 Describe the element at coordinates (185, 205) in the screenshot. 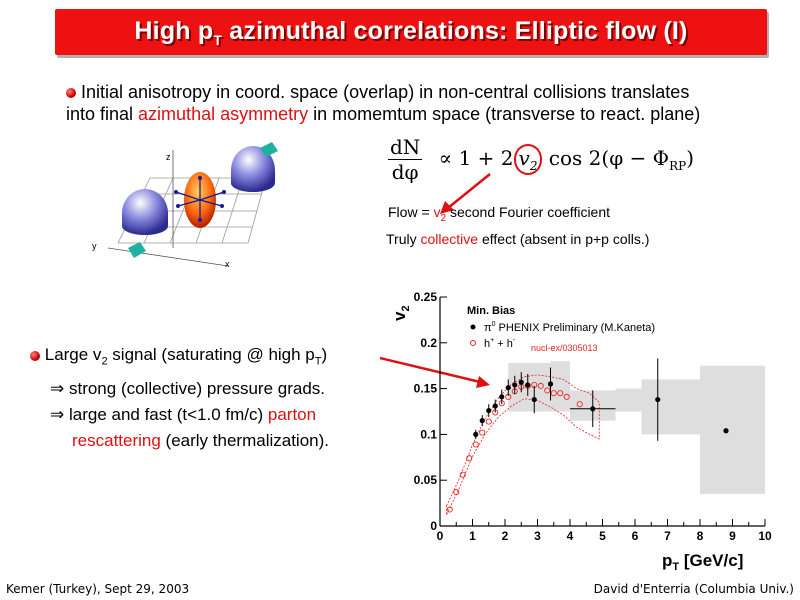

I see `collision-diagram: z x y` at that location.